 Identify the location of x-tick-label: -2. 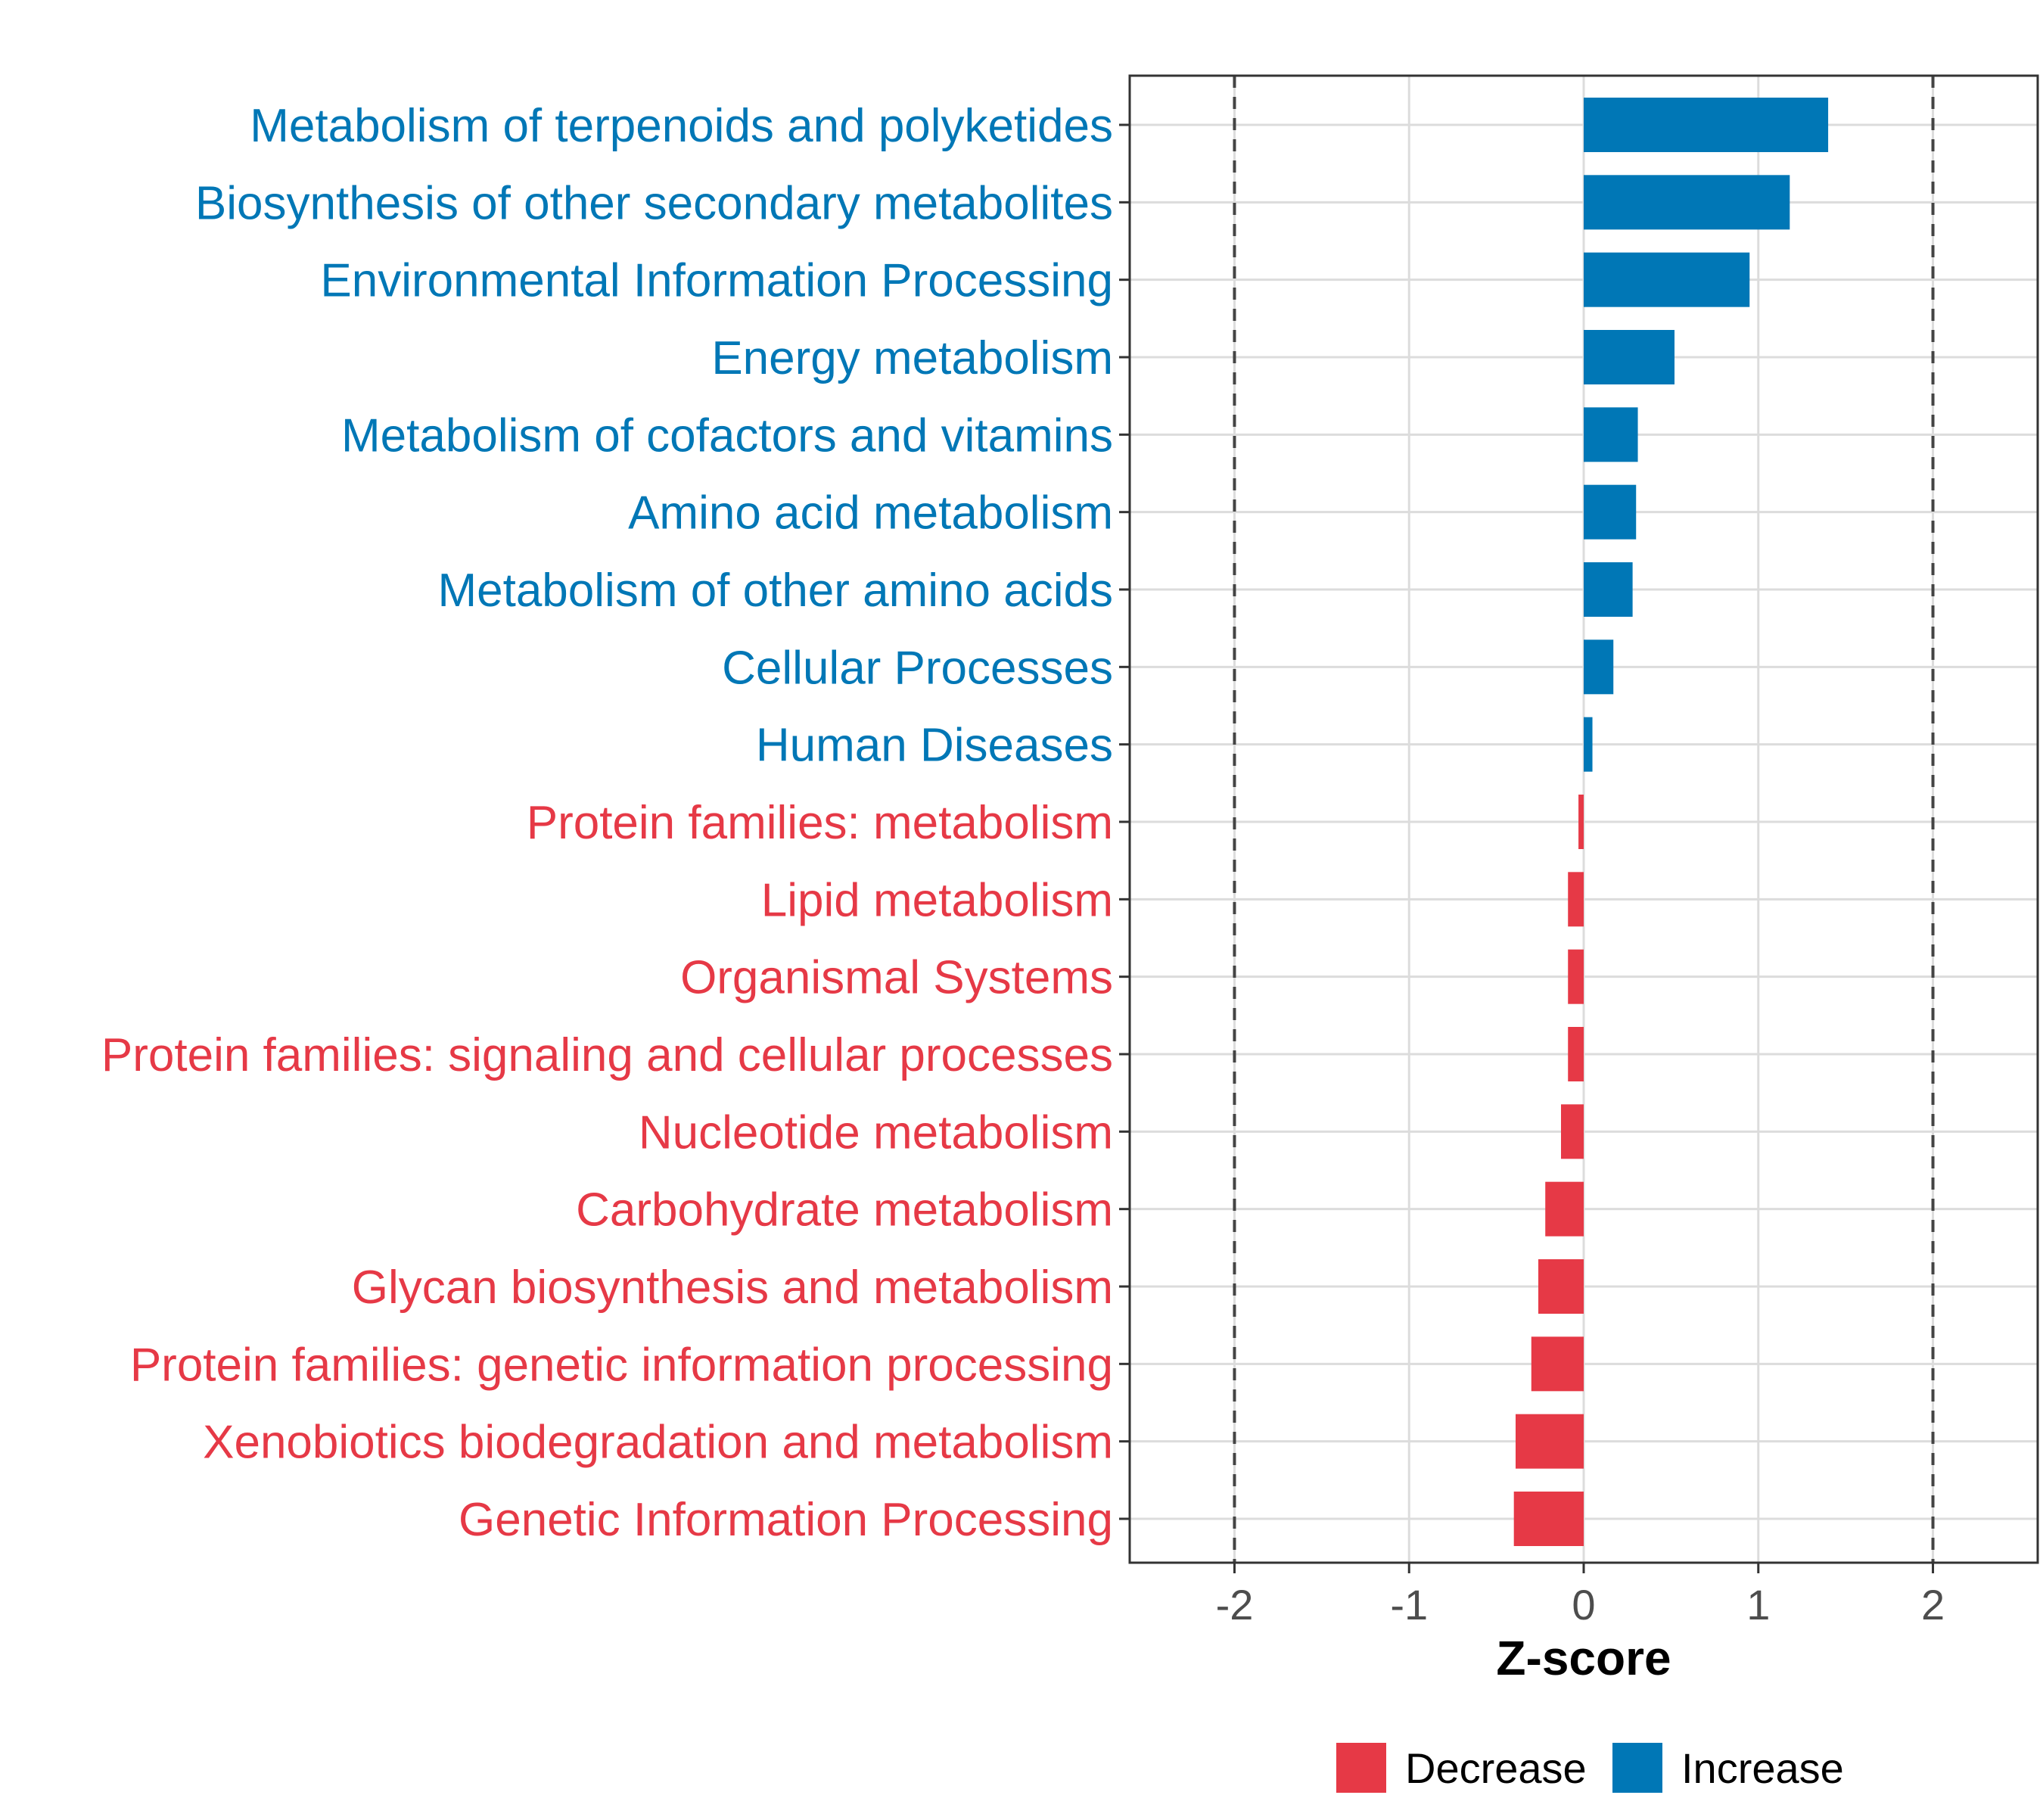
(1235, 1605).